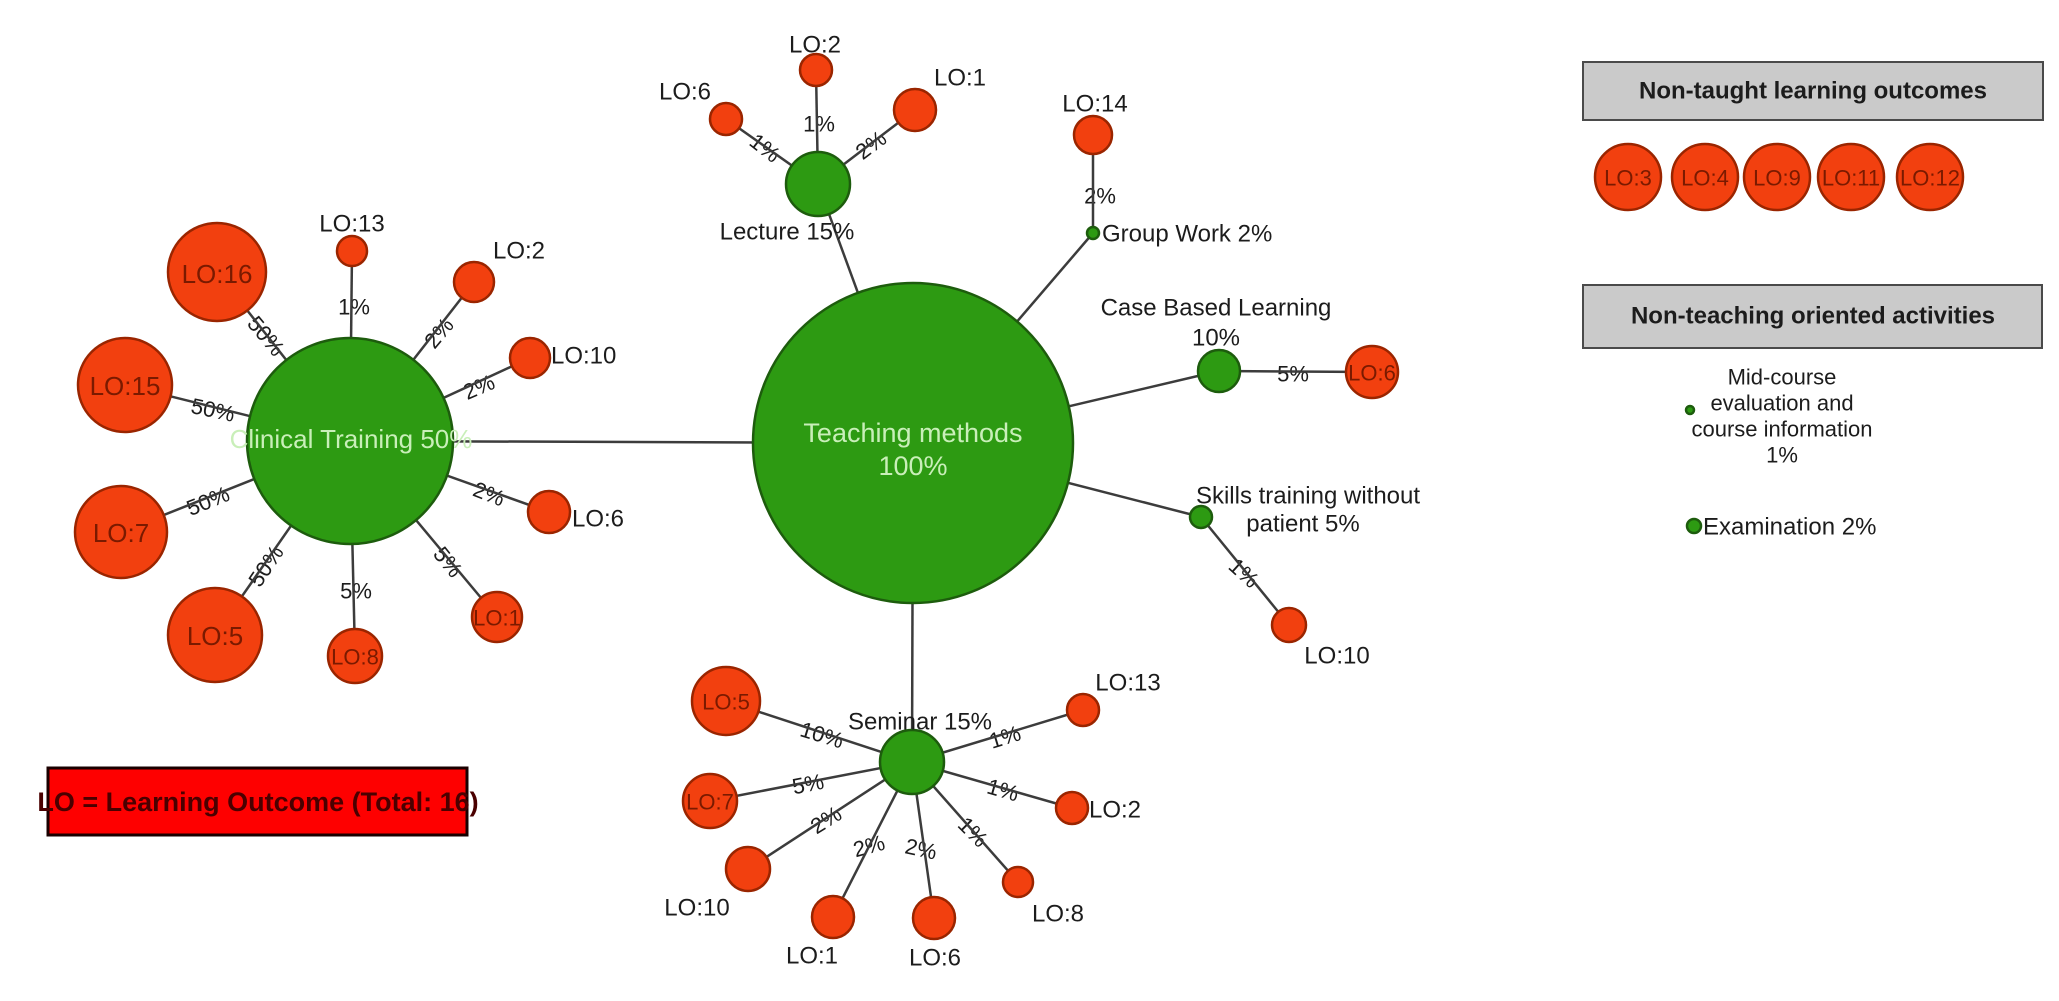 This screenshot has height=1001, width=2059. I want to click on examination-label: Examination 2%, so click(1789, 527).